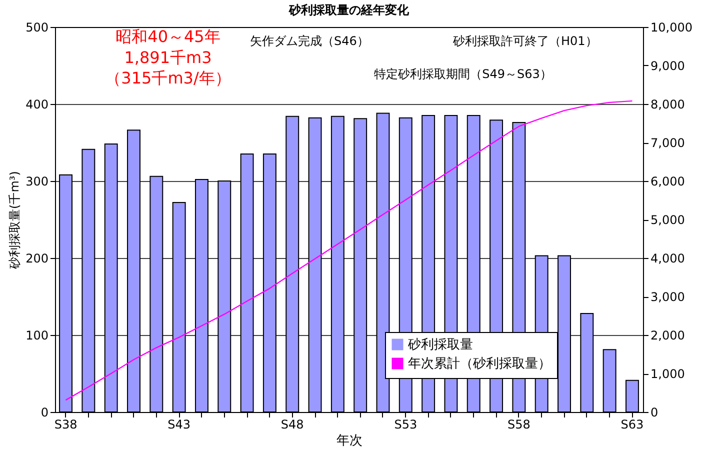 The height and width of the screenshot is (464, 709). What do you see at coordinates (44, 413) in the screenshot?
I see `y-tick-label: 0` at bounding box center [44, 413].